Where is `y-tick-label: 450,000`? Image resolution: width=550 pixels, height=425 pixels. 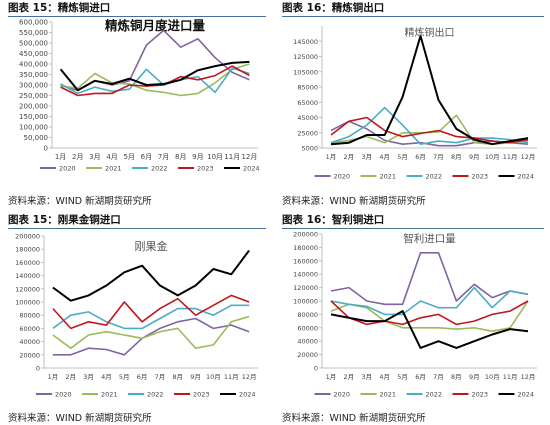
y-tick-label: 450,000 is located at coordinates (33, 54).